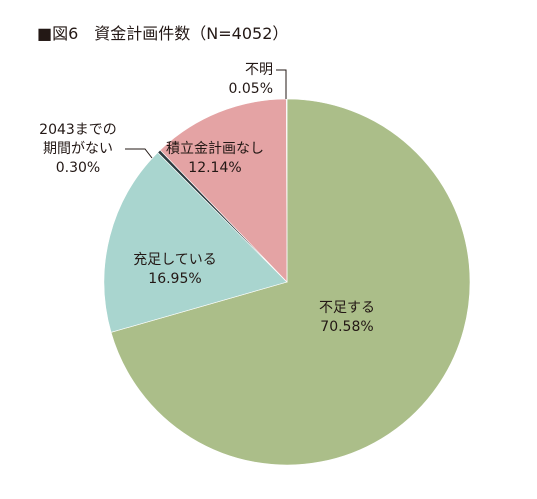 The width and height of the screenshot is (537, 499). Describe the element at coordinates (139, 153) in the screenshot. I see `leader-line-nai2043` at that location.